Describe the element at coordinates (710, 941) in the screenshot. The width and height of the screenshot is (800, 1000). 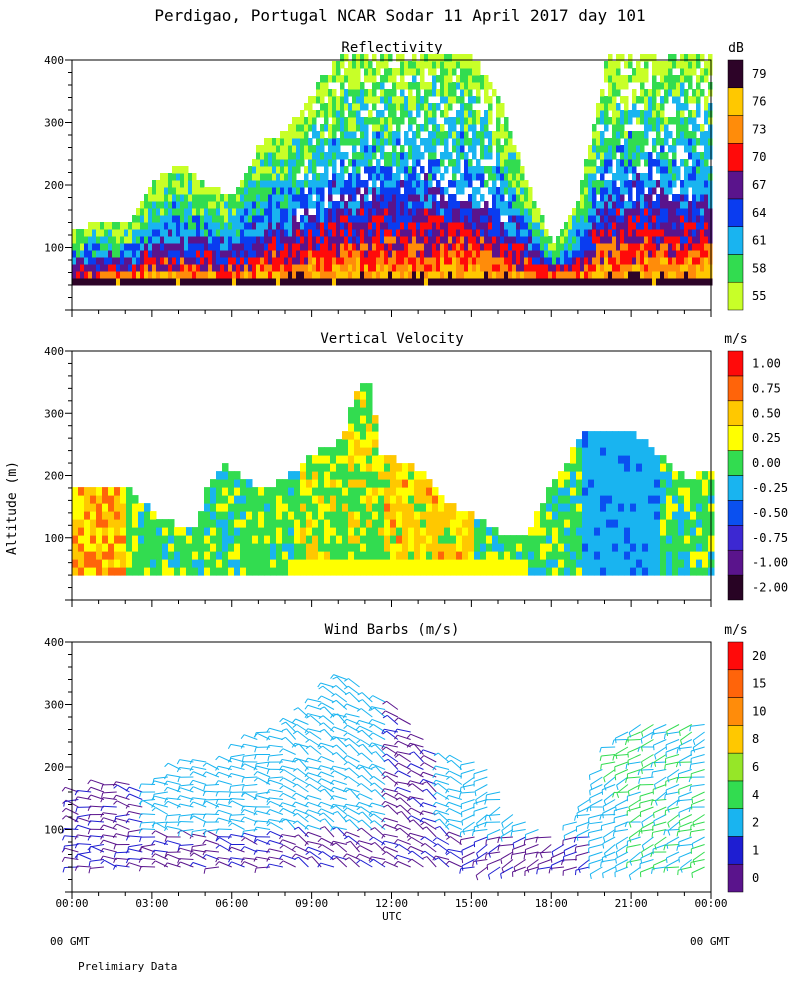
I see `footer-right-gmt: 00 GMT` at that location.